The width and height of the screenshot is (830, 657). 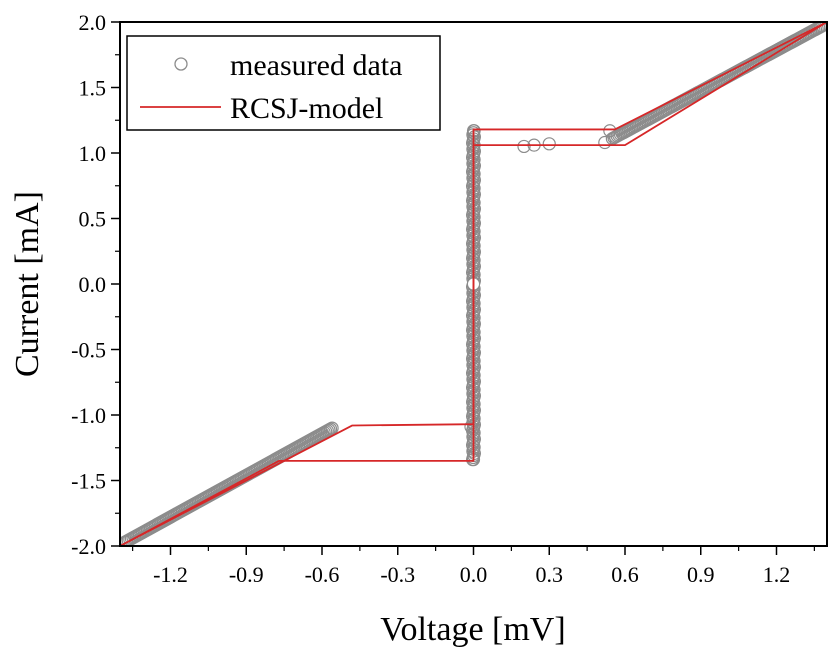 What do you see at coordinates (316, 65) in the screenshot?
I see `legend-label-measured: measured data` at bounding box center [316, 65].